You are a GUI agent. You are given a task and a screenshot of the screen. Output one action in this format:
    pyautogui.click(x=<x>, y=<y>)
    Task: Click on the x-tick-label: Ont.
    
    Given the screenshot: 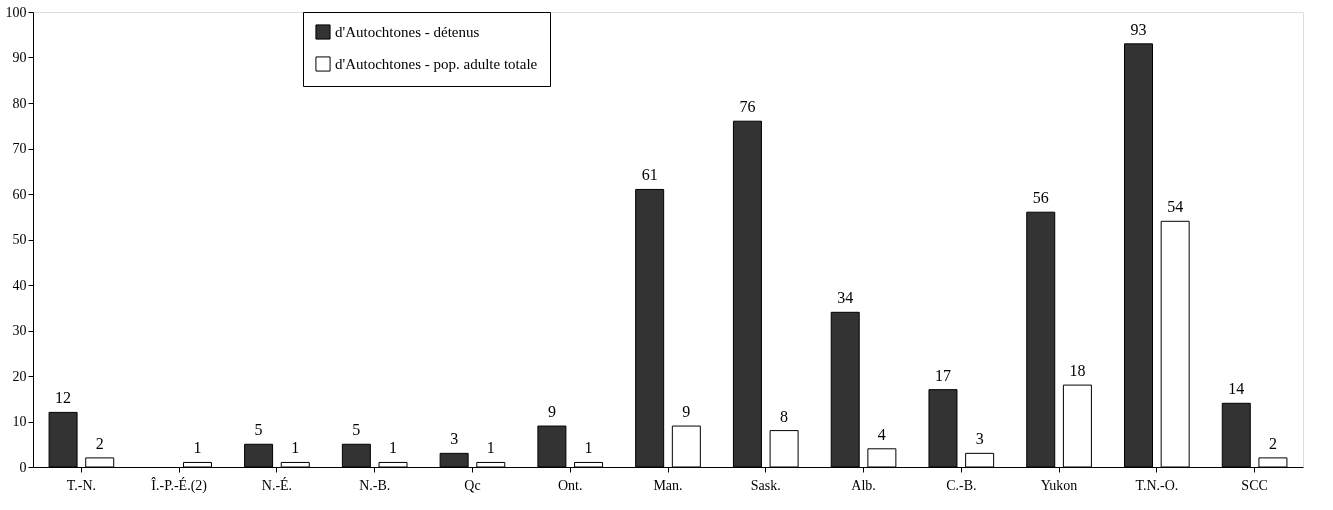 What is the action you would take?
    pyautogui.click(x=570, y=485)
    